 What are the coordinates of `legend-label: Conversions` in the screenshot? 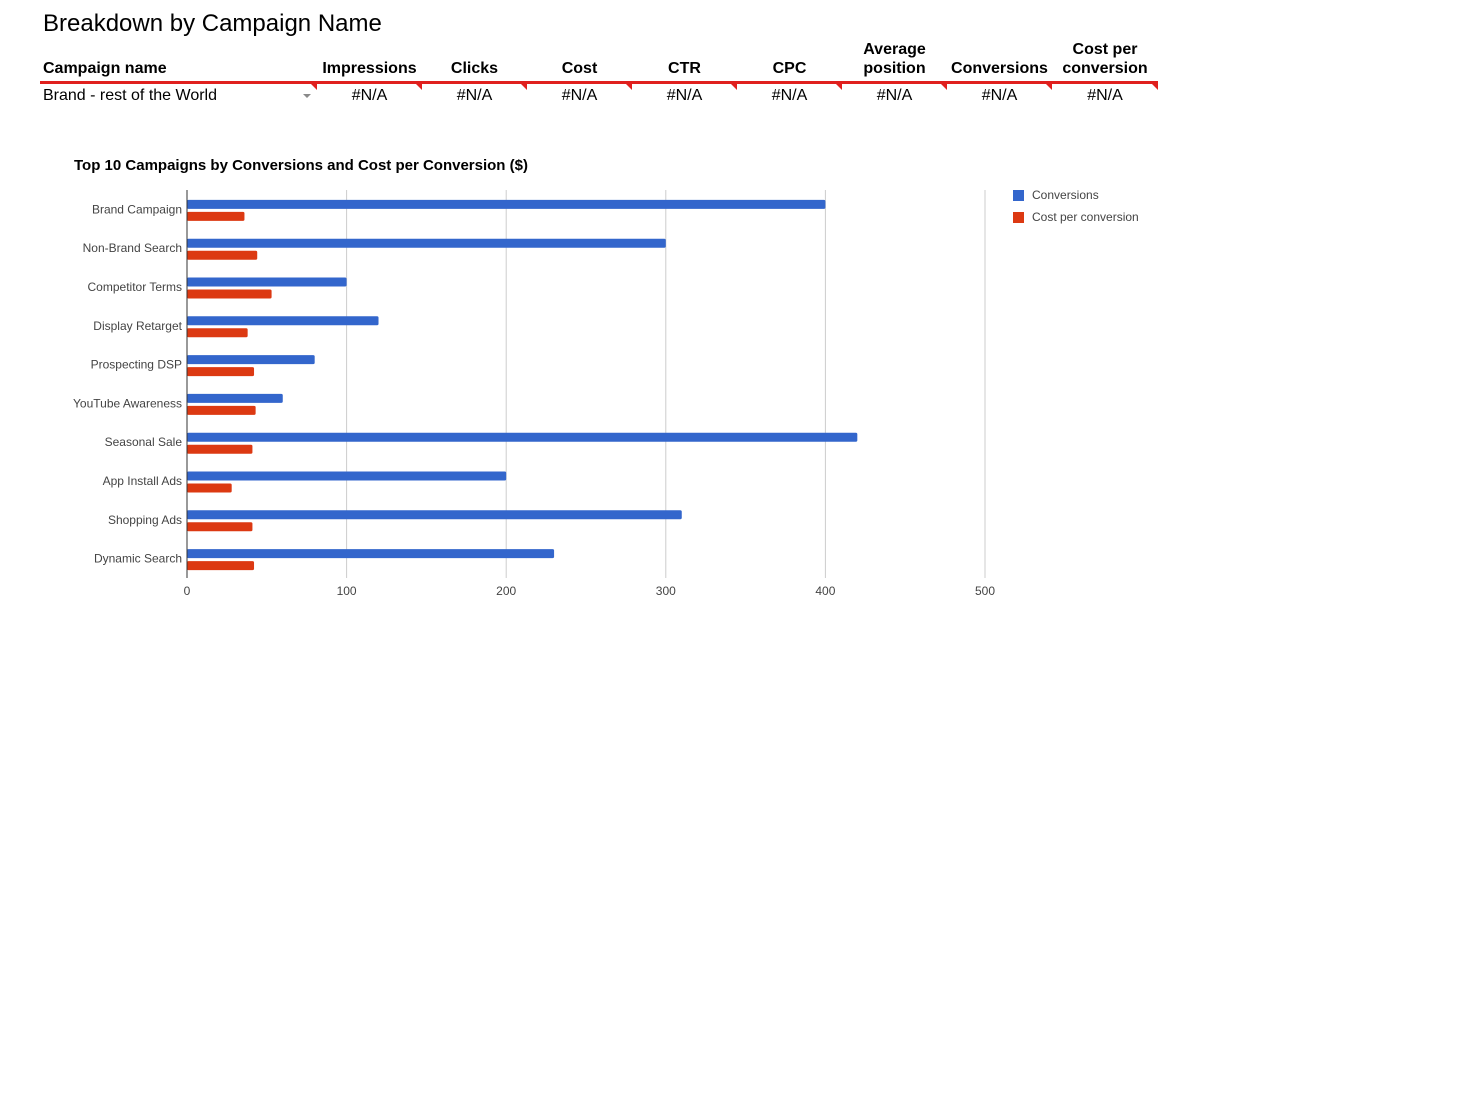 It's located at (1065, 195).